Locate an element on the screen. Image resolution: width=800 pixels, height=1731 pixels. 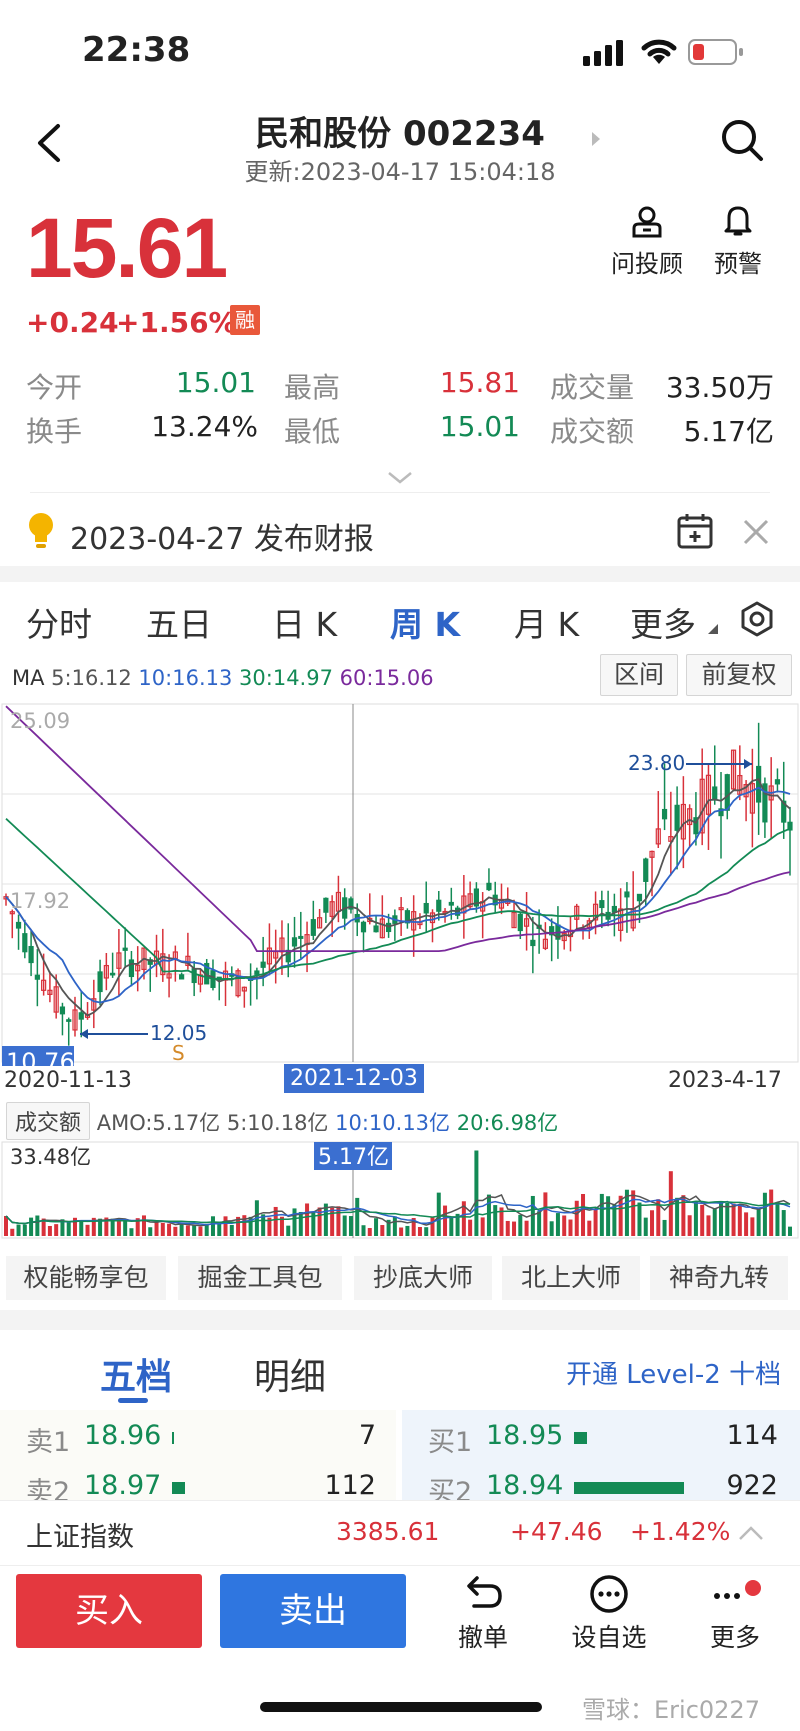
tool-north-master: 北上大师 is located at coordinates (571, 1278).